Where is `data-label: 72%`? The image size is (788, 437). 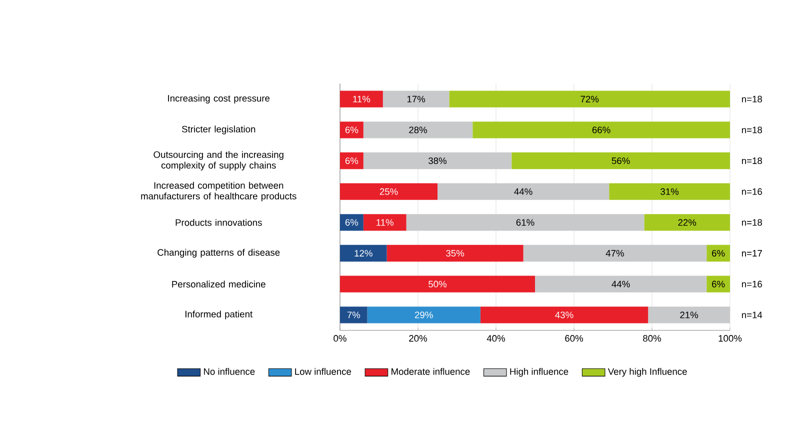 data-label: 72% is located at coordinates (589, 99).